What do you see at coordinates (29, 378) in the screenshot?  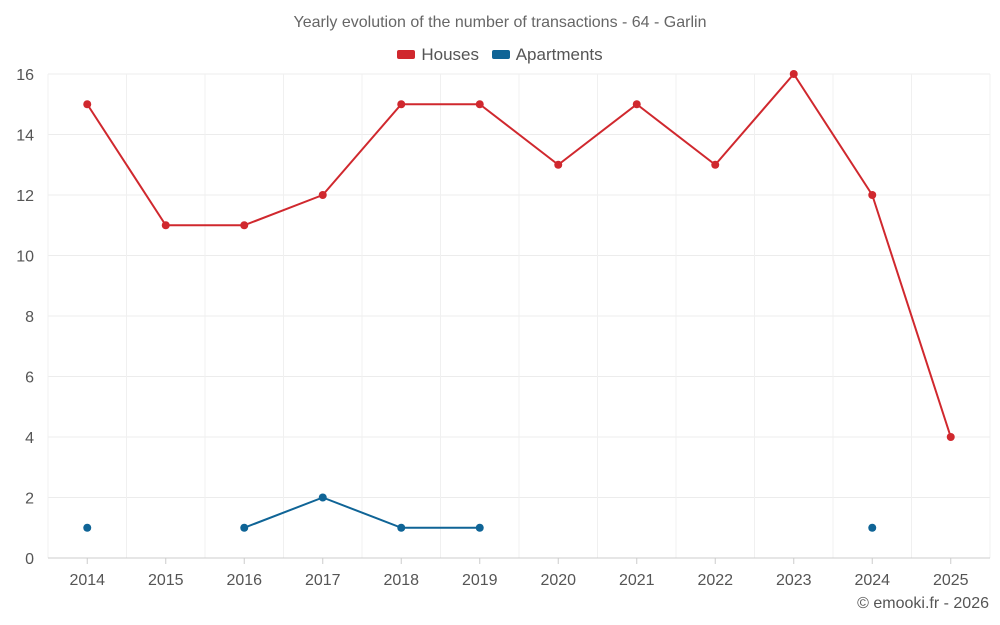 I see `y-tick-label: 6` at bounding box center [29, 378].